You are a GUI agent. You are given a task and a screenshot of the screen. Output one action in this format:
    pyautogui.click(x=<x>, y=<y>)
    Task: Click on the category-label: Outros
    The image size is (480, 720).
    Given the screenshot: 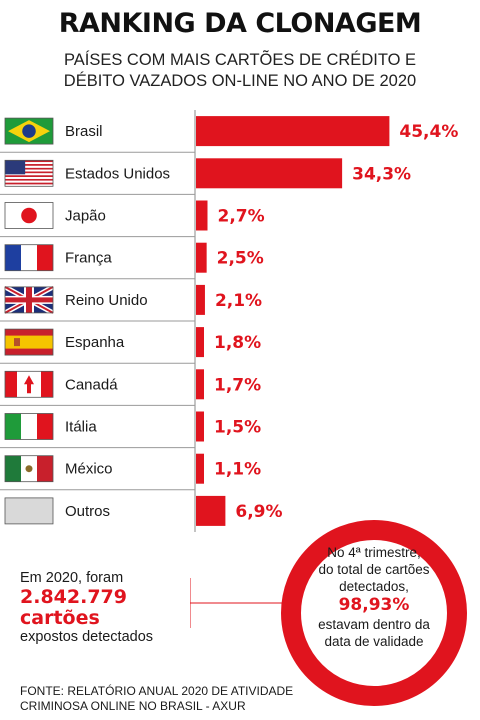 What is the action you would take?
    pyautogui.click(x=87, y=511)
    